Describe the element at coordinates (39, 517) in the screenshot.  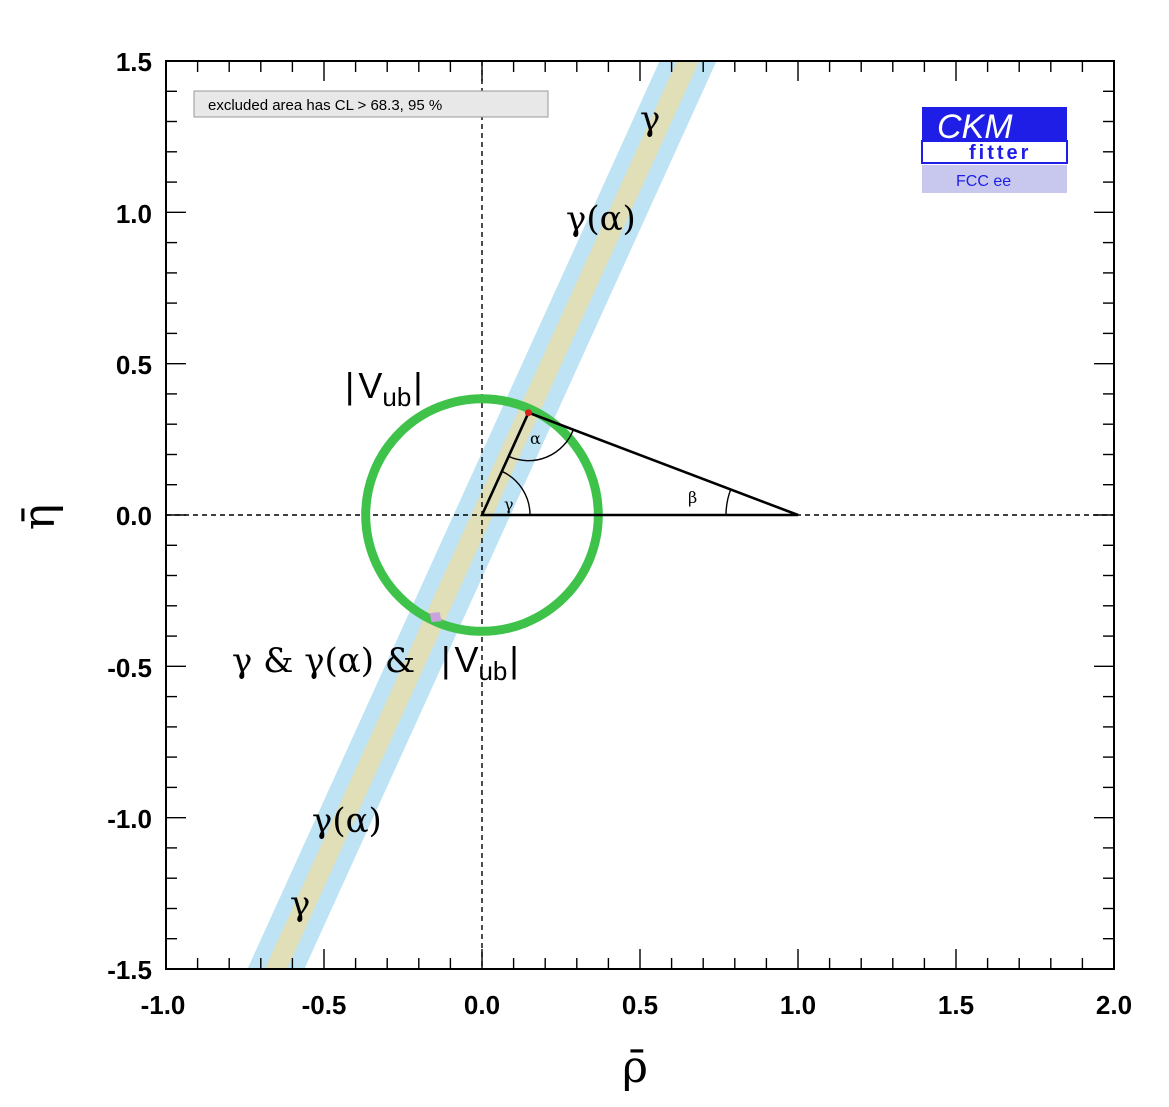
I see `y-axis-title: η̄` at that location.